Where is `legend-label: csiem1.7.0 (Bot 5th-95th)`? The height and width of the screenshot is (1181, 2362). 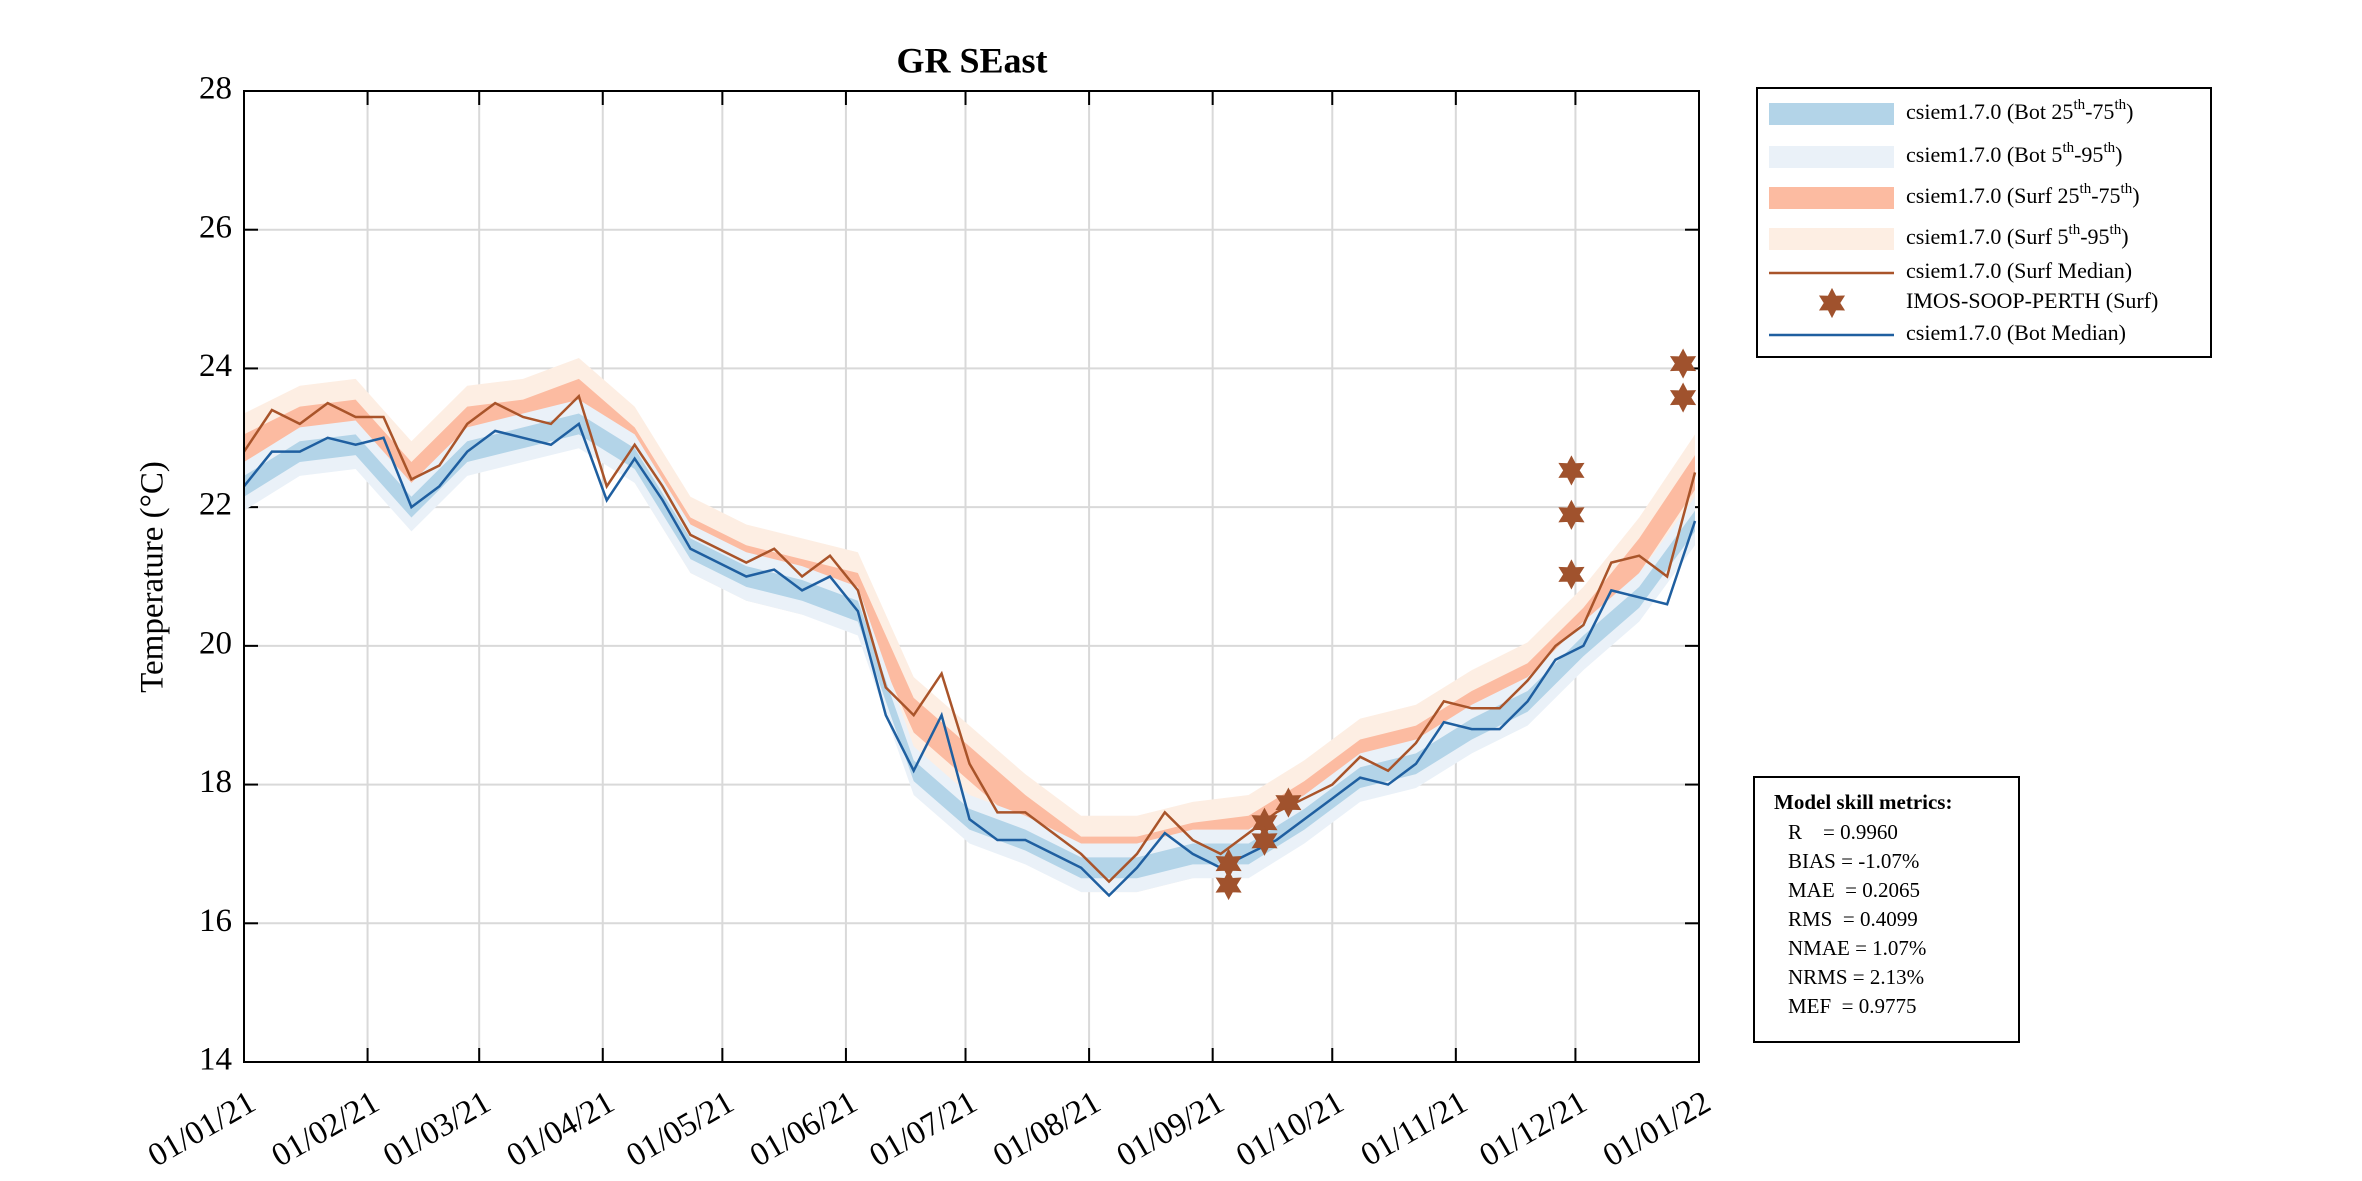 legend-label: csiem1.7.0 (Bot 5th-95th) is located at coordinates (2014, 153).